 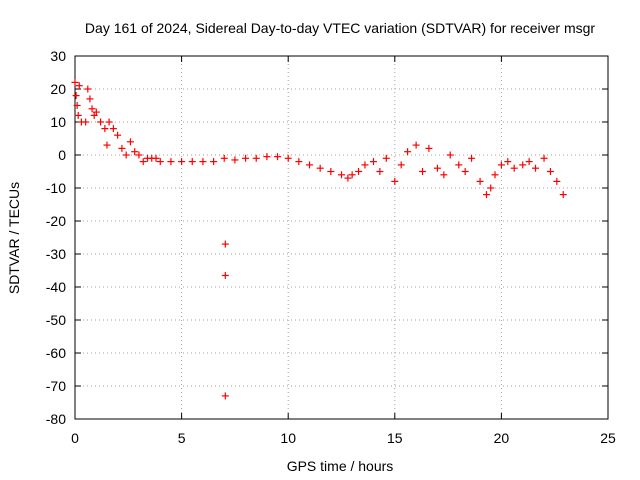 I want to click on x-tick-label: 20, so click(x=502, y=438).